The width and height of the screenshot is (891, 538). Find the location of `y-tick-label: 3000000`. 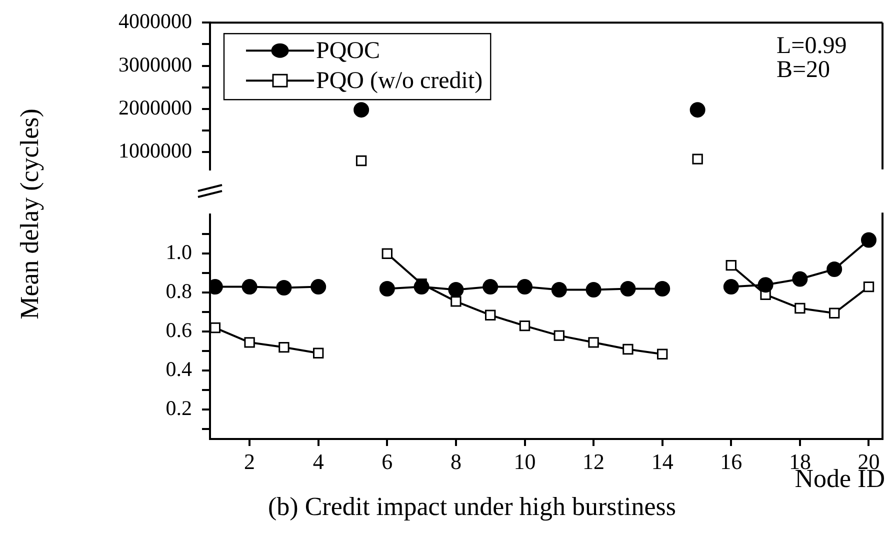

y-tick-label: 3000000 is located at coordinates (155, 64).